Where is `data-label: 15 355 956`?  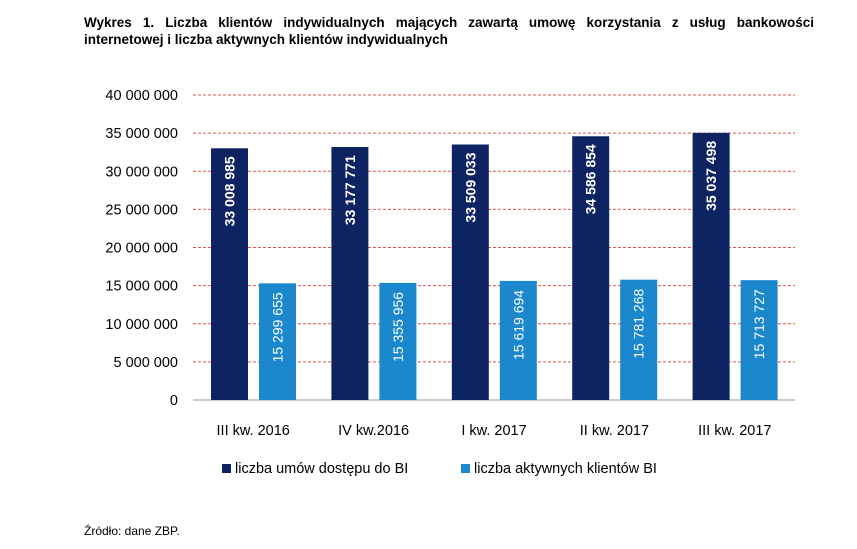
data-label: 15 355 956 is located at coordinates (398, 327).